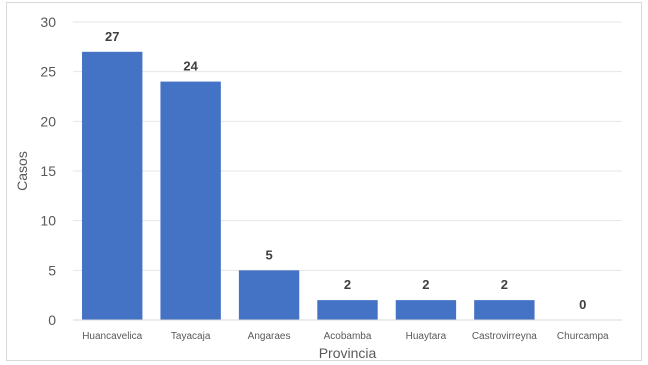 The image size is (648, 365). I want to click on x-tick-label: Churcampa, so click(583, 336).